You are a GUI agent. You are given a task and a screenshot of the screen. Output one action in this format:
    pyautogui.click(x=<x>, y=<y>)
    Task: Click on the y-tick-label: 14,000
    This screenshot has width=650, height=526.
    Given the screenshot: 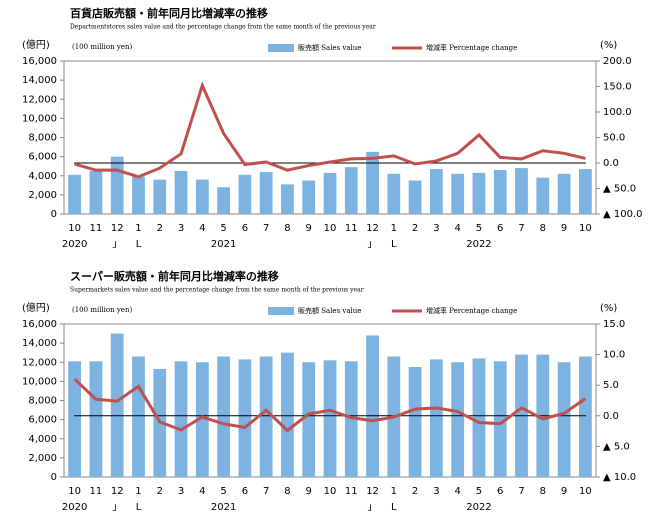 What is the action you would take?
    pyautogui.click(x=39, y=80)
    